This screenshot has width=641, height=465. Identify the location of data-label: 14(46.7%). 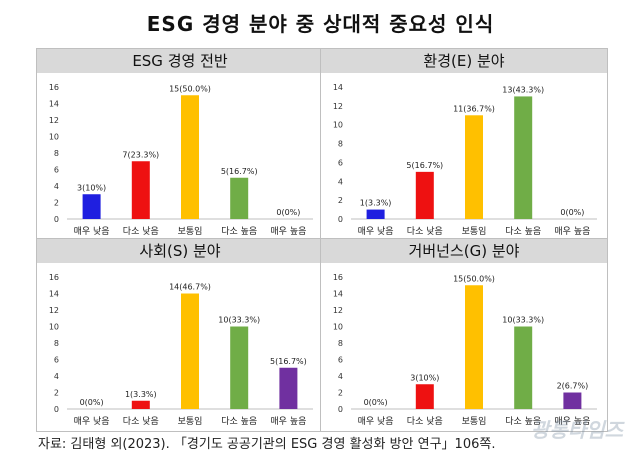
(190, 287).